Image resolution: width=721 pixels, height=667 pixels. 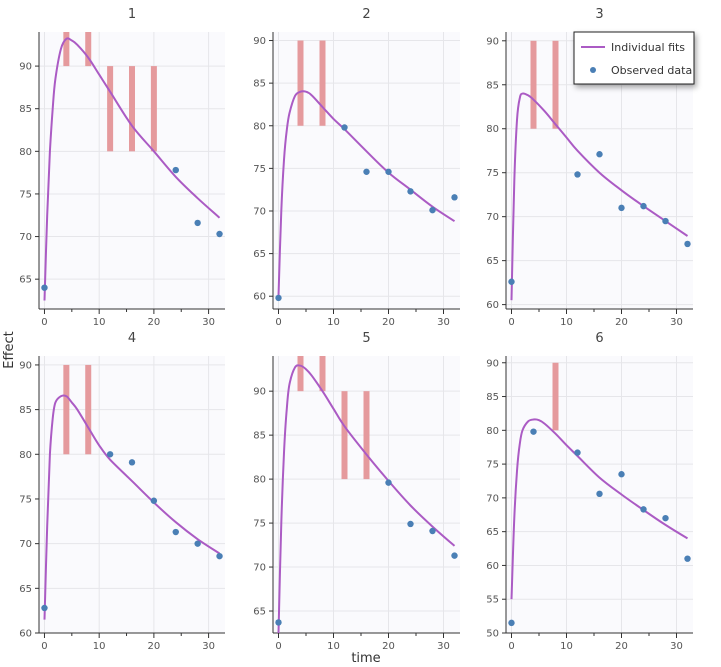 What do you see at coordinates (593, 70) in the screenshot?
I see `legend-point-swatch` at bounding box center [593, 70].